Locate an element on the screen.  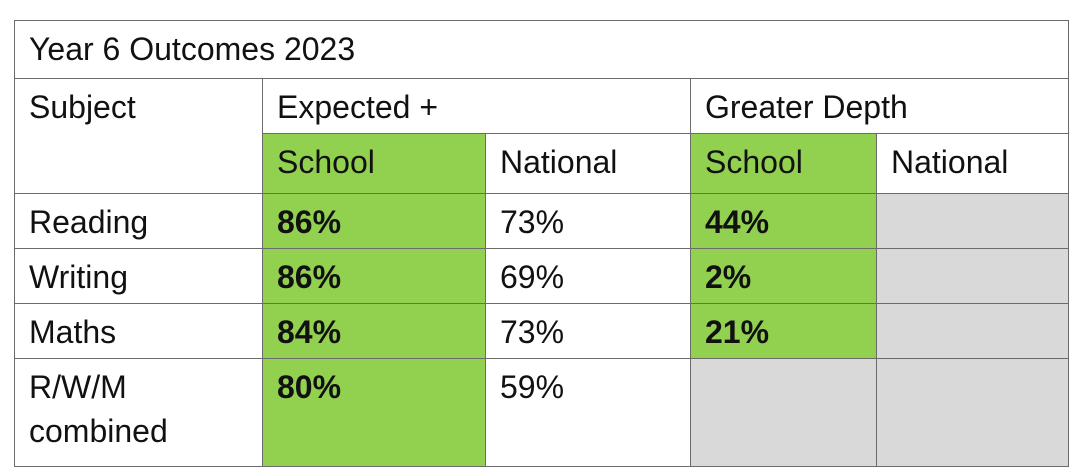
value-cell: 21% is located at coordinates (783, 331).